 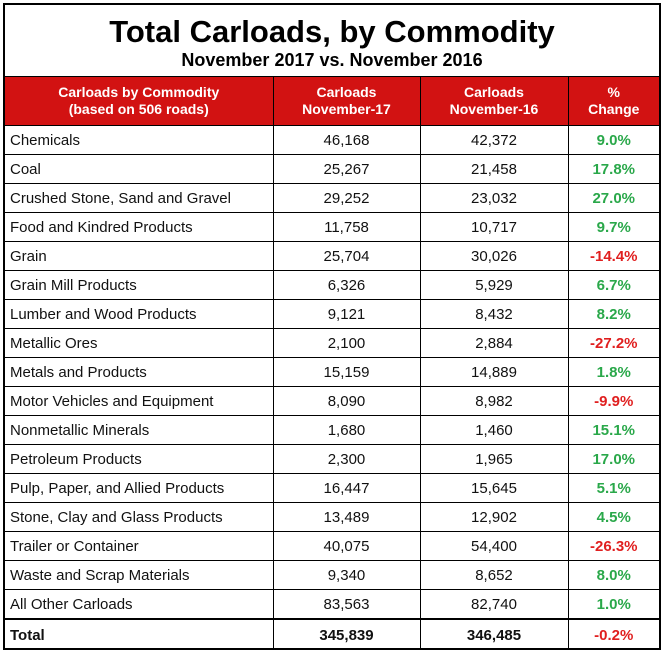 I want to click on nov17-value: 8,090, so click(x=346, y=401).